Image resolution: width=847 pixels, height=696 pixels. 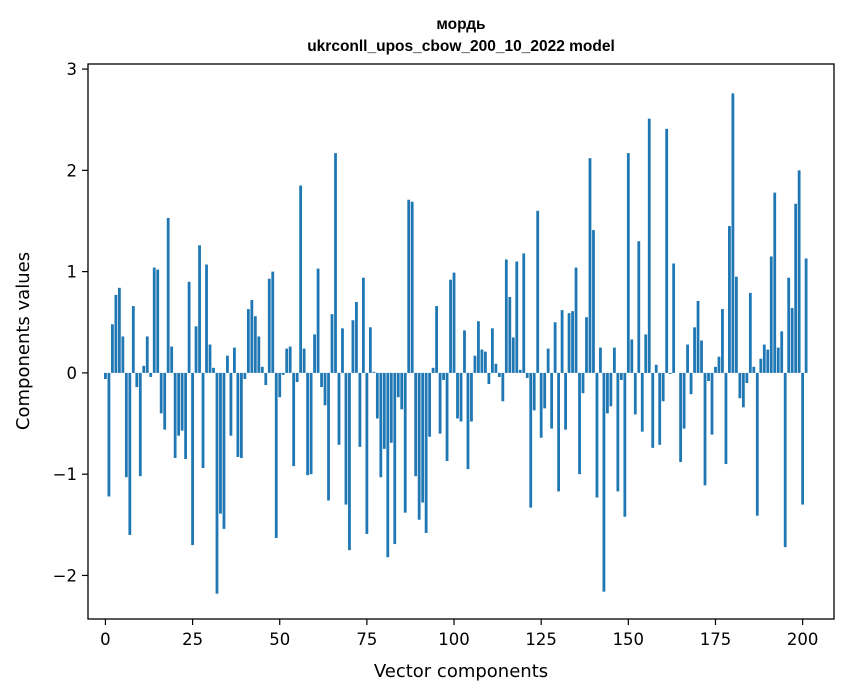 What do you see at coordinates (192, 639) in the screenshot?
I see `x-tick-label: 25` at bounding box center [192, 639].